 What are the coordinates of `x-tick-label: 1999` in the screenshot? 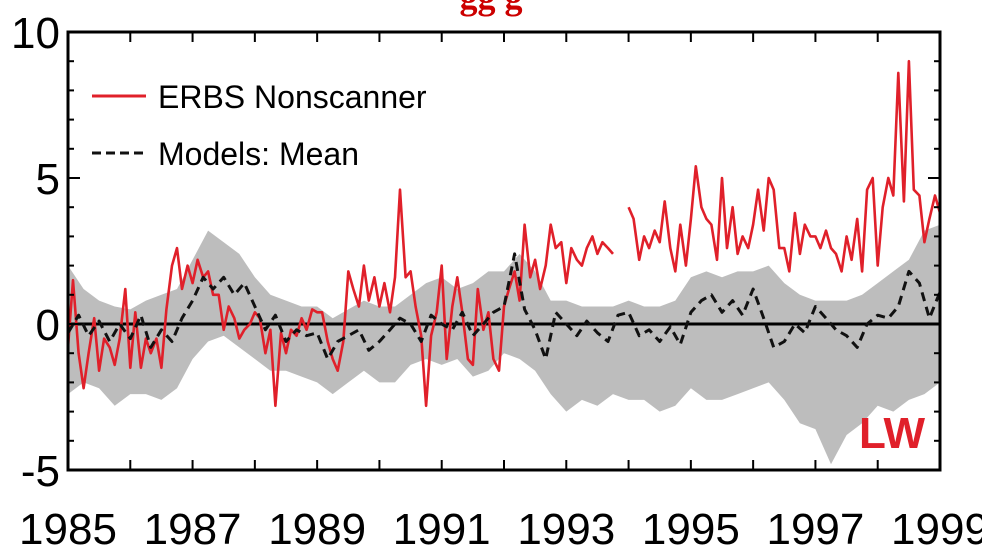 It's located at (936, 528).